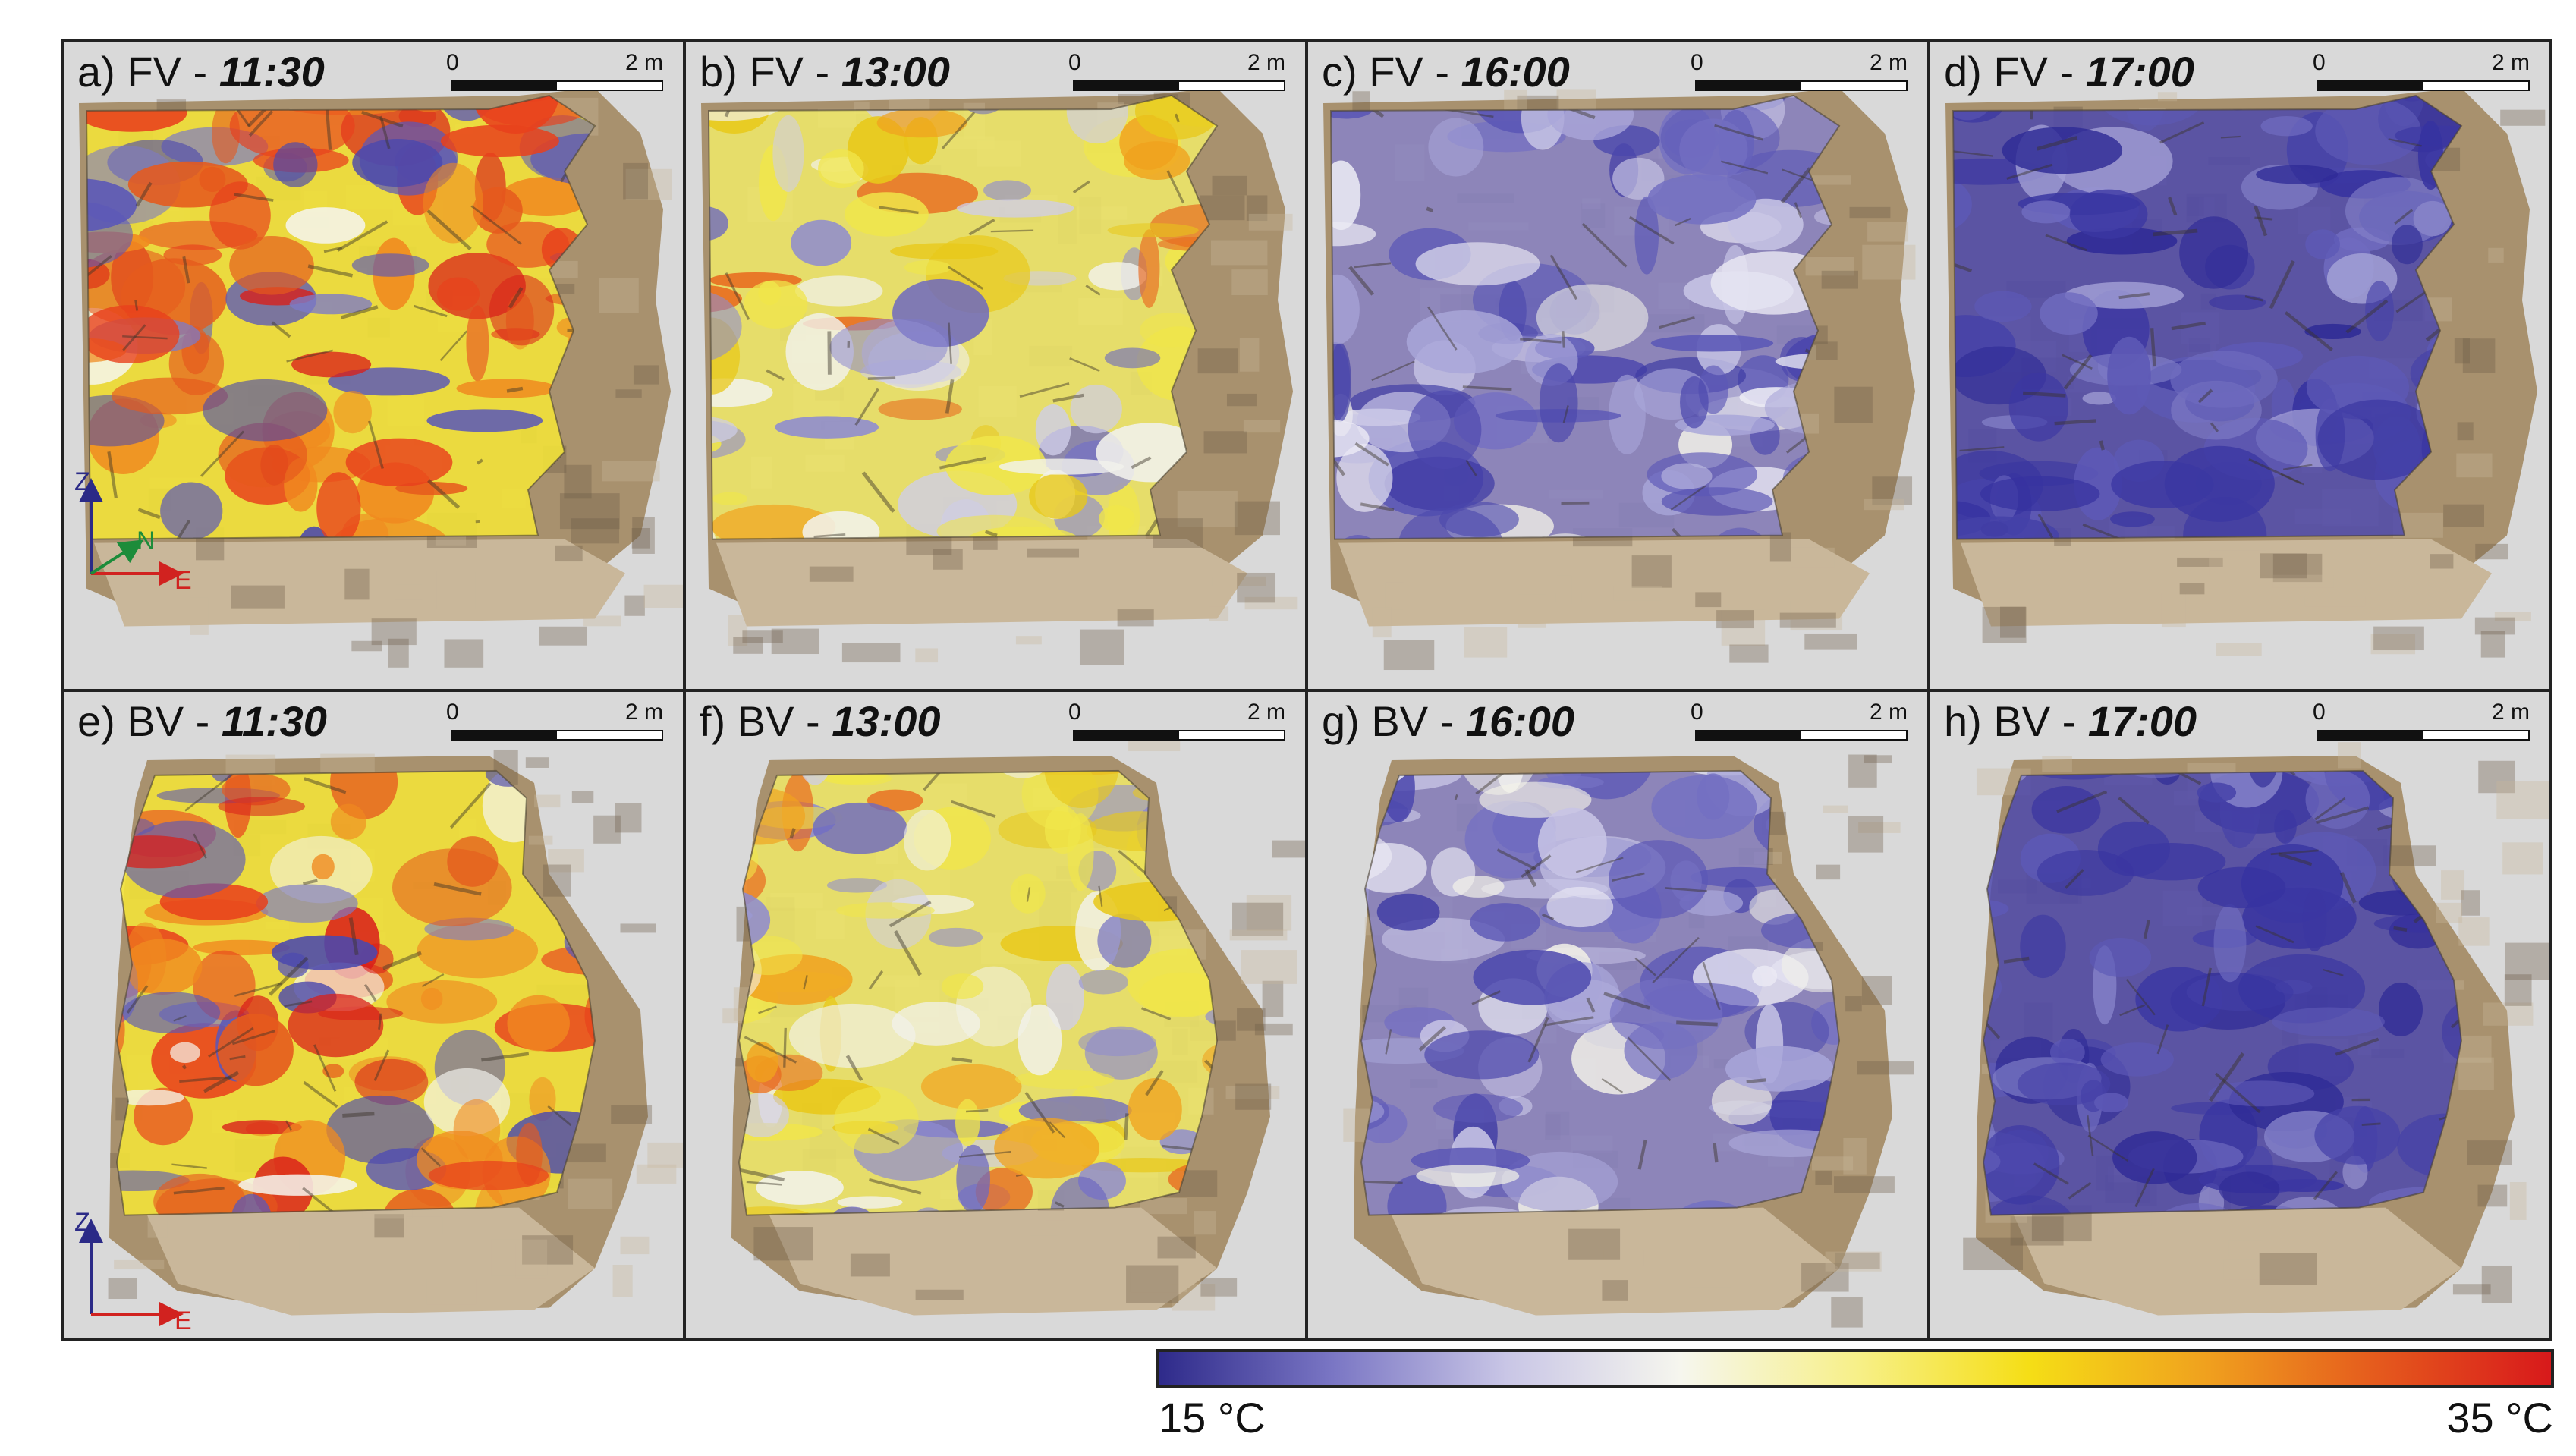 The width and height of the screenshot is (2576, 1456). I want to click on panel-letter: b), so click(719, 72).